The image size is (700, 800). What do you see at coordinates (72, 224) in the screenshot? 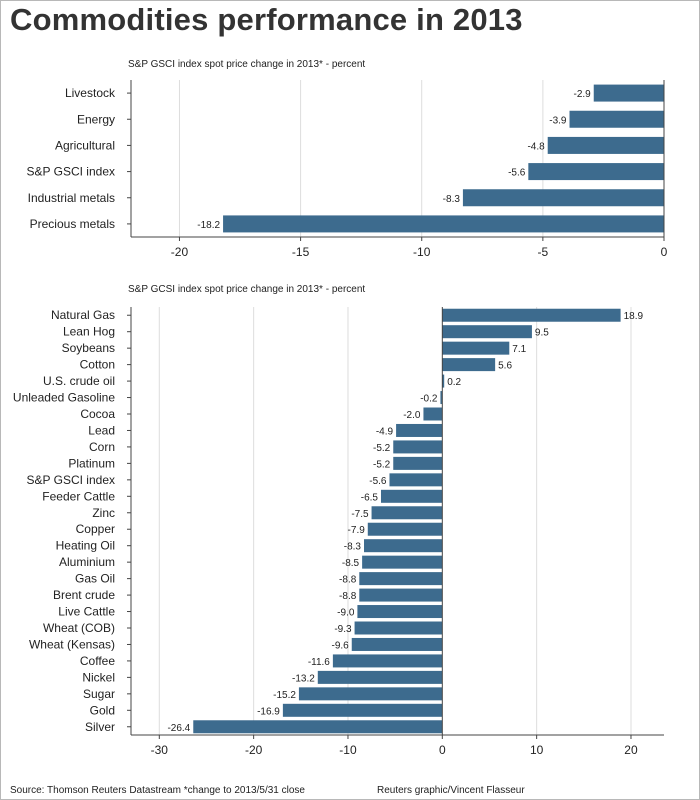
I see `top-category-label: Precious metals` at bounding box center [72, 224].